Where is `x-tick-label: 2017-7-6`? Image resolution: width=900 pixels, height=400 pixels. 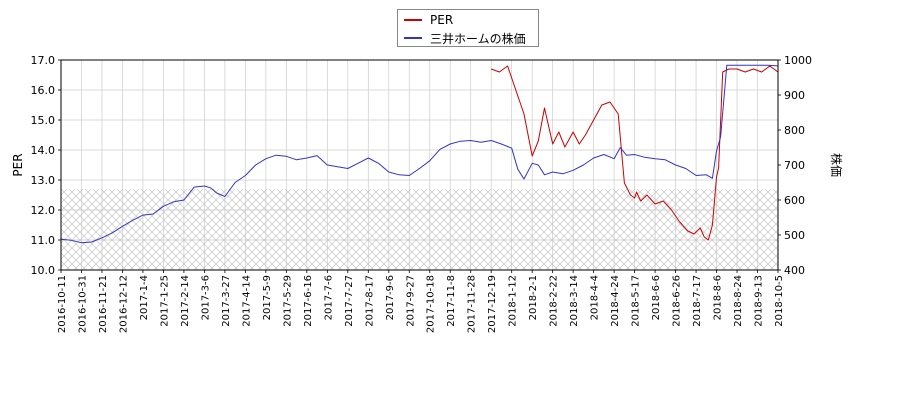
x-tick-label: 2017-7-6 is located at coordinates (328, 297).